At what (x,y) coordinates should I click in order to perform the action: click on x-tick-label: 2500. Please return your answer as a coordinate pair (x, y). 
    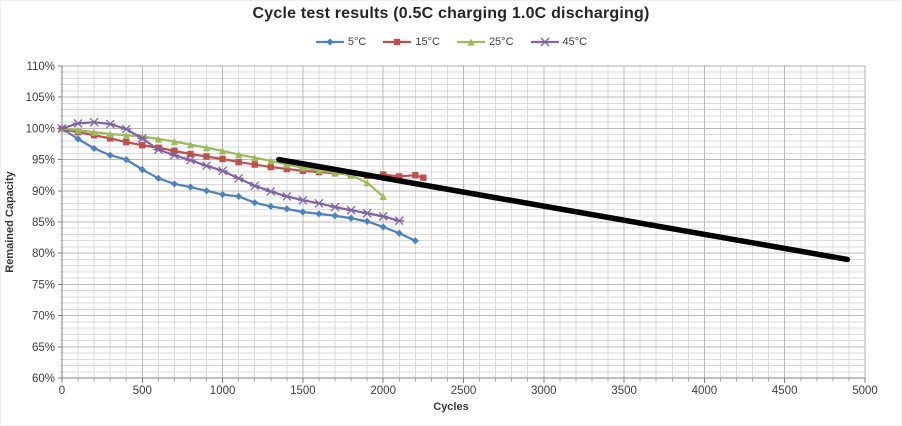
    Looking at the image, I should click on (464, 391).